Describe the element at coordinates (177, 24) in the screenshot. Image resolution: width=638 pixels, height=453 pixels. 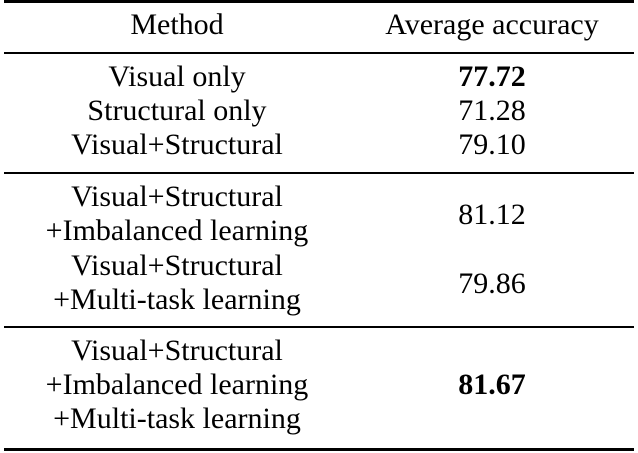
I see `header-method: Method` at that location.